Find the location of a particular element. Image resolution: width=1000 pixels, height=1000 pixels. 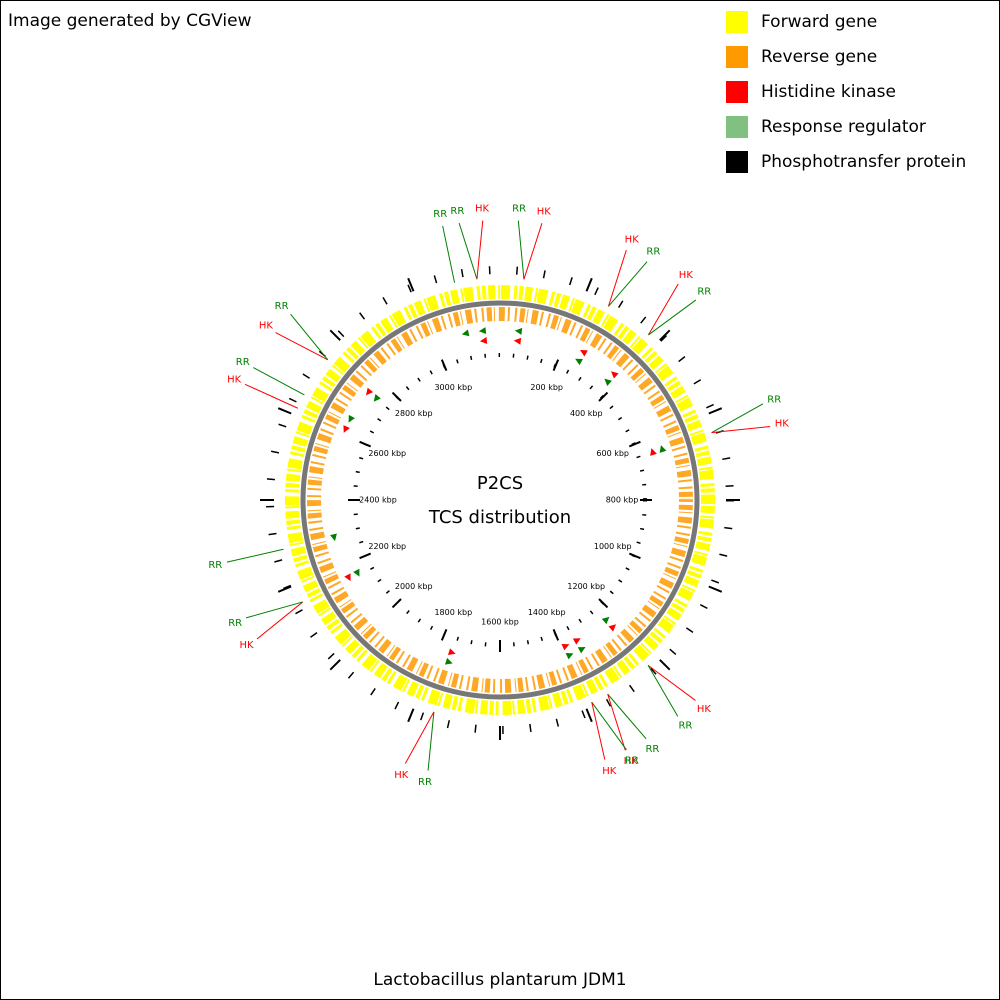

tick-label: 1800 kbp is located at coordinates (453, 612).